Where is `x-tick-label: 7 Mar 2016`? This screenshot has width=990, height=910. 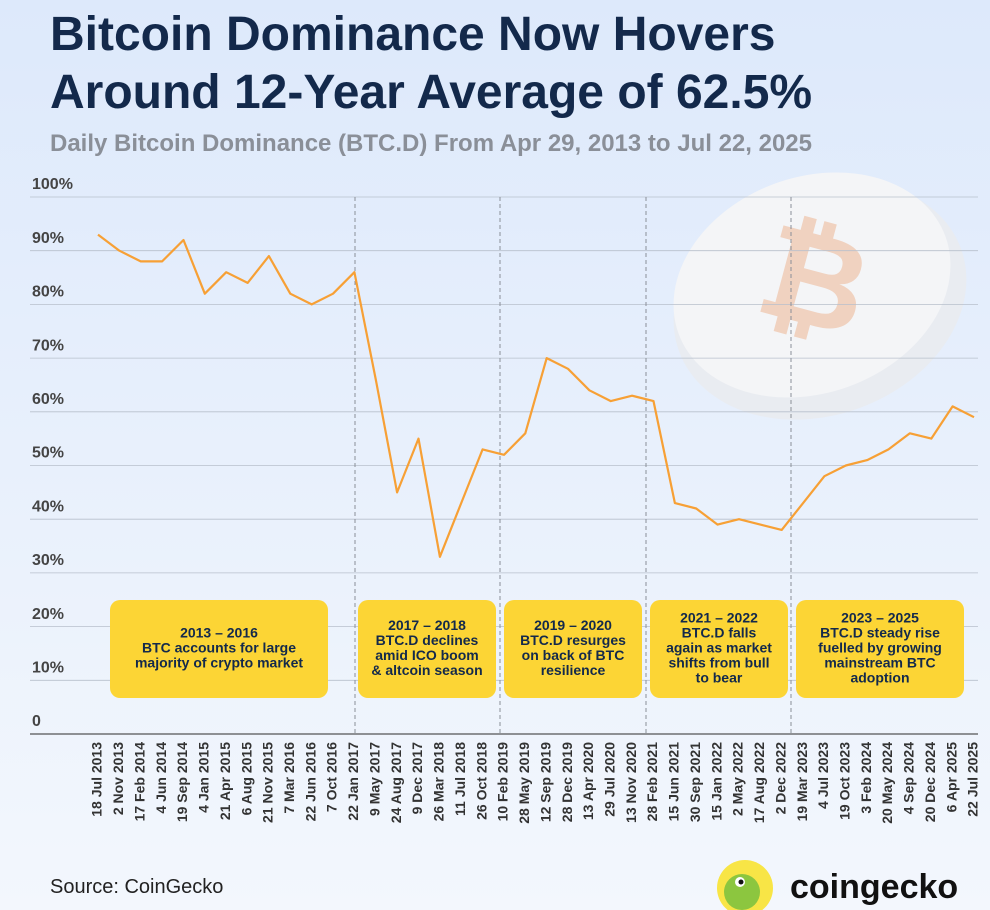 x-tick-label: 7 Mar 2016 is located at coordinates (289, 778).